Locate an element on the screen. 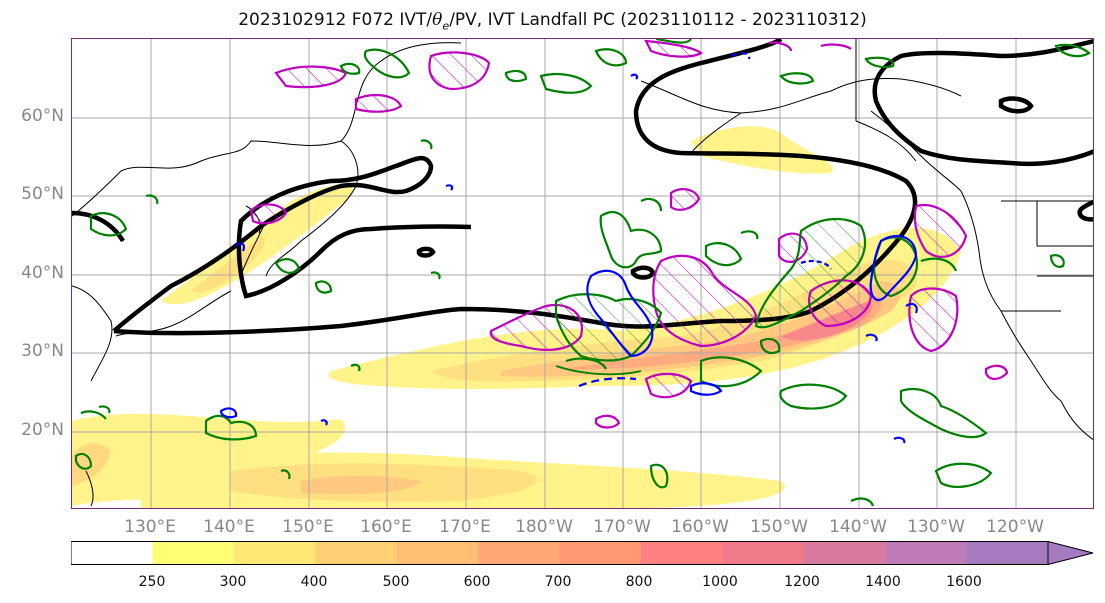 The width and height of the screenshot is (1105, 603). colorbar-extend-arrow is located at coordinates (1070, 553).